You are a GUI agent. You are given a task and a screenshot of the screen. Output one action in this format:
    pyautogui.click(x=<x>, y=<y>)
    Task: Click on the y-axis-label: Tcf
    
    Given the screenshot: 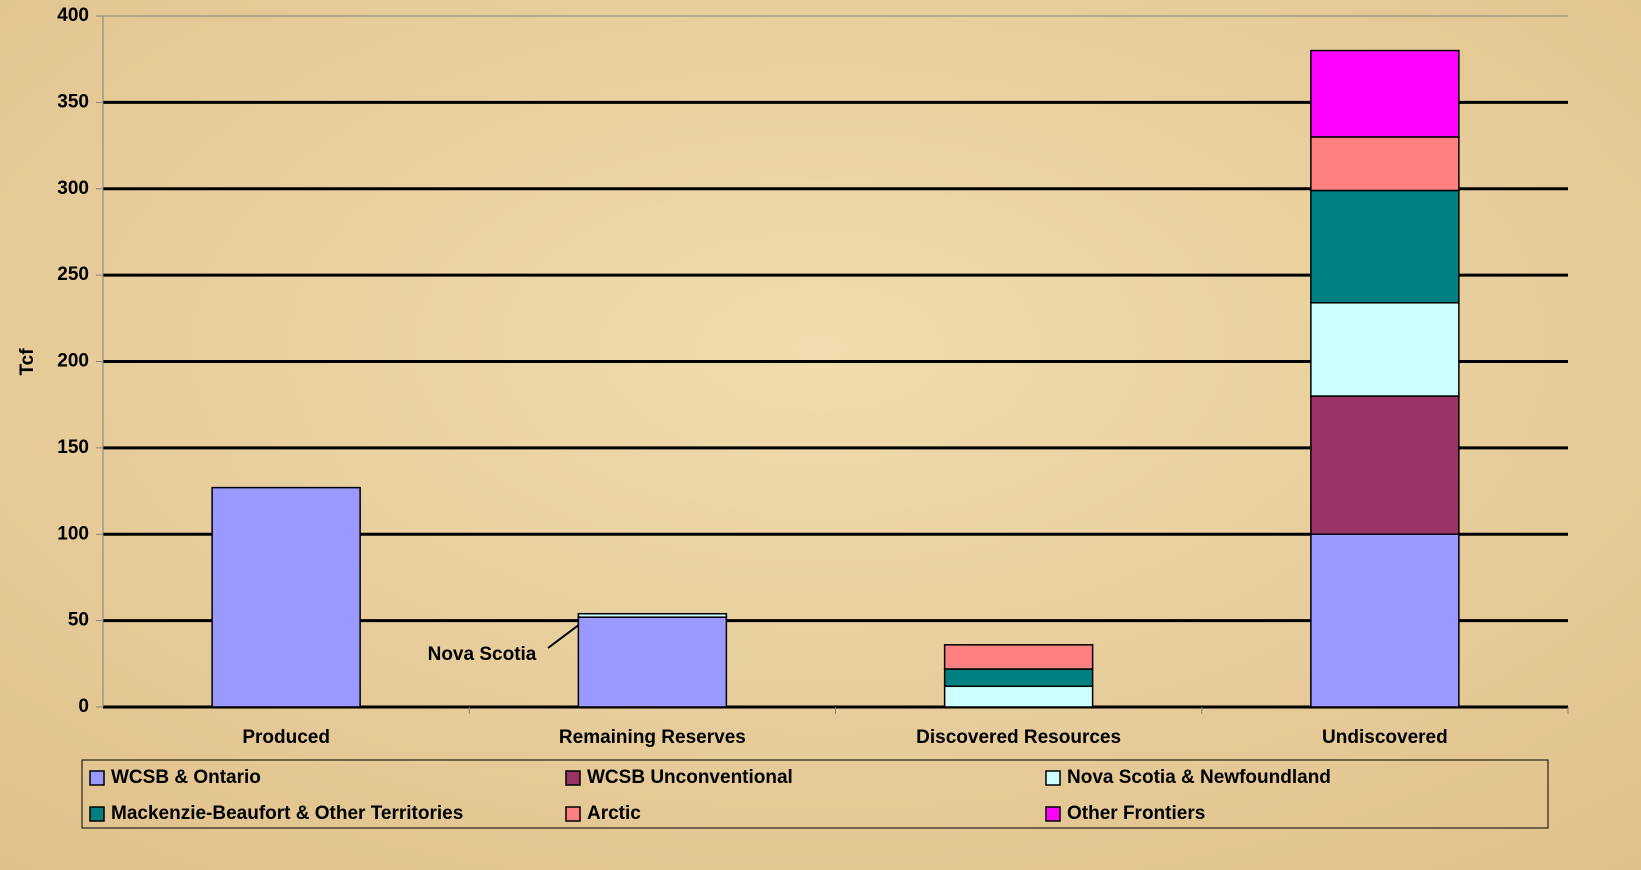 What is the action you would take?
    pyautogui.click(x=27, y=362)
    